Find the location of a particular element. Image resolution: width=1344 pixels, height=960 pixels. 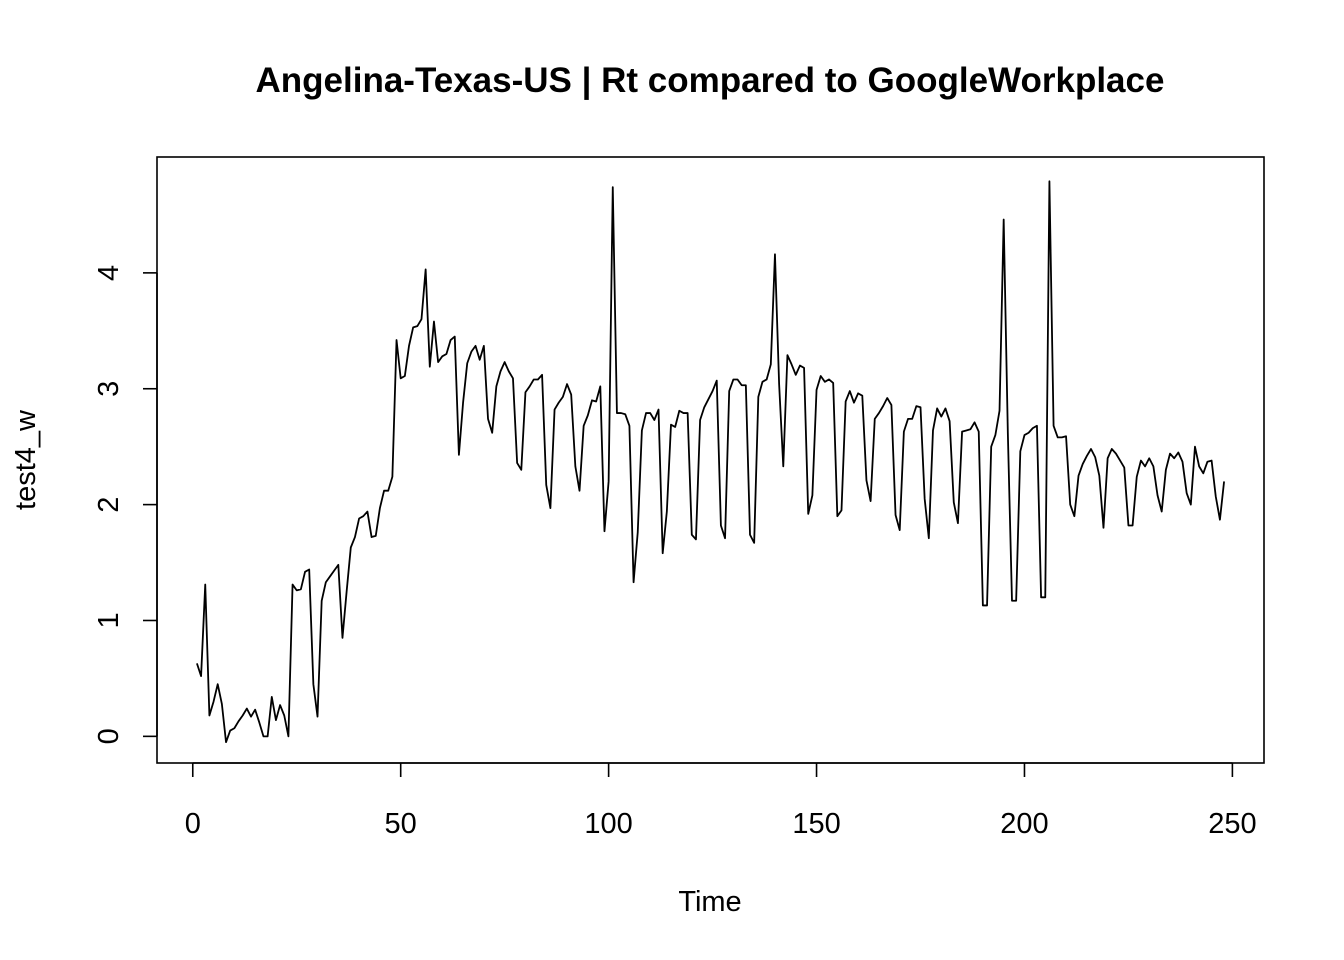

x-tick-label: 250 is located at coordinates (1232, 824).